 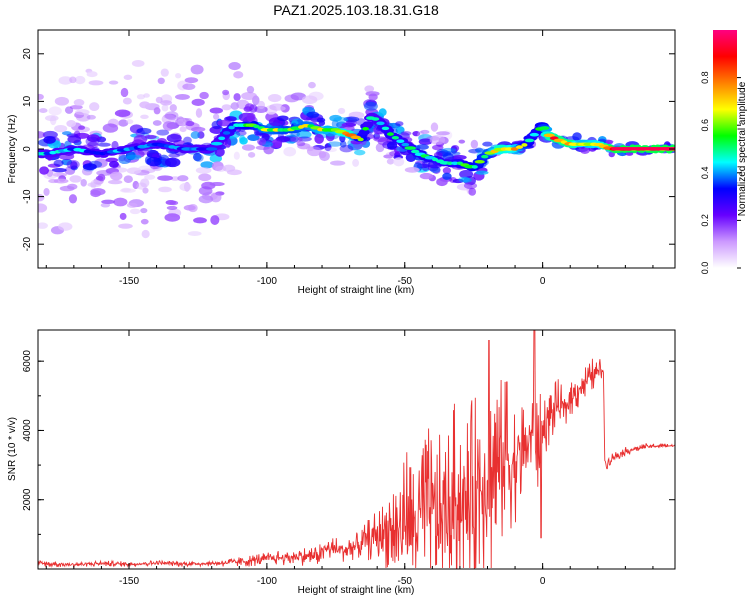 What do you see at coordinates (12, 149) in the screenshot?
I see `spectrogram-y-label: Frequency (Hz)` at bounding box center [12, 149].